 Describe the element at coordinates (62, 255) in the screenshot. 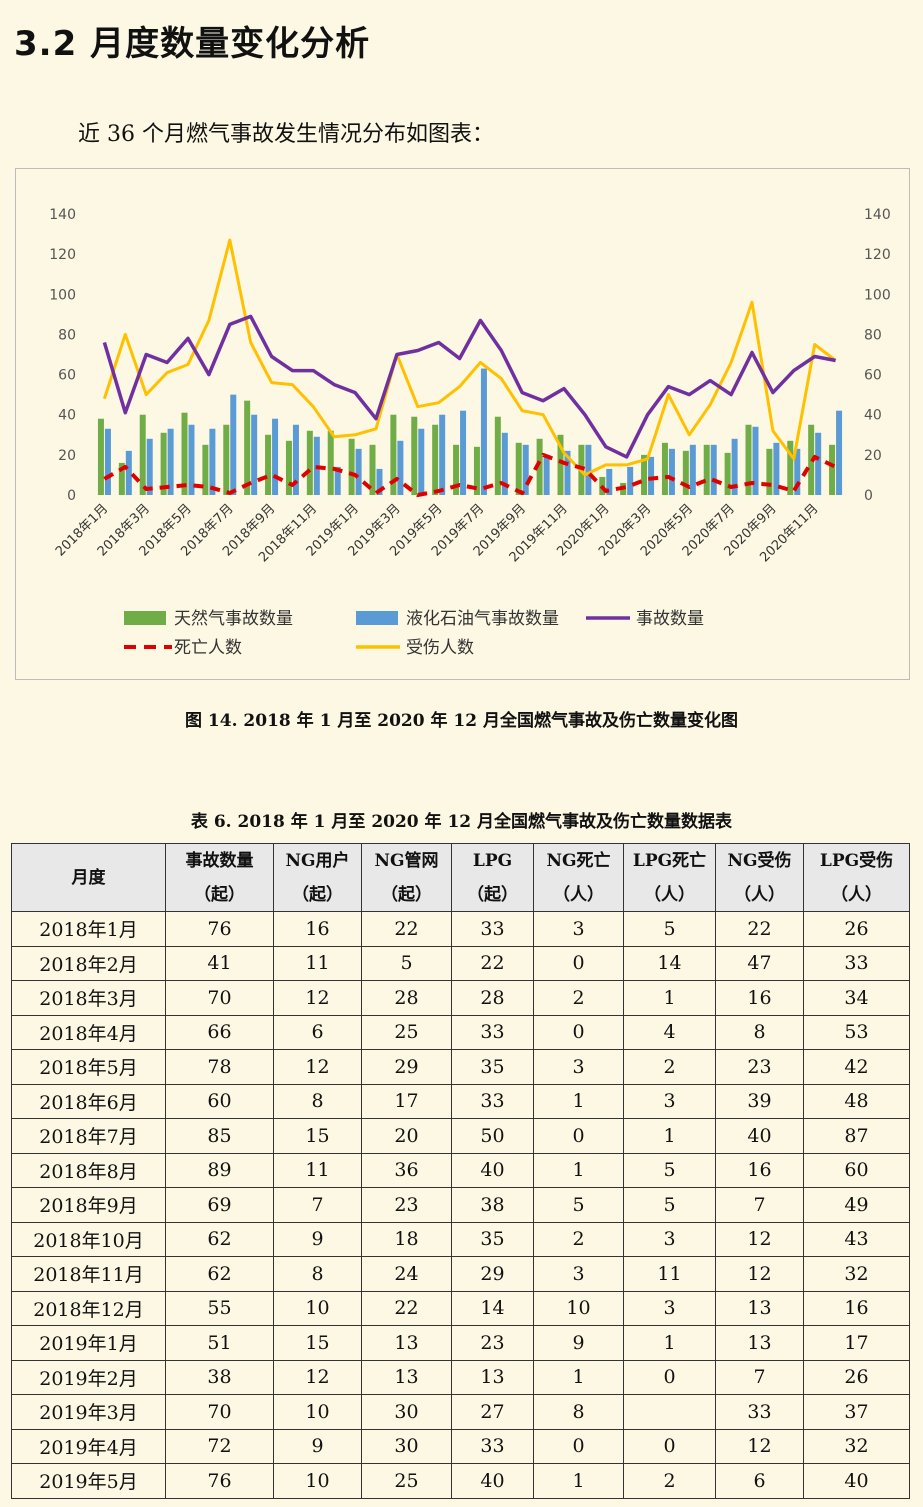

I see `y-tick-label: 120` at that location.